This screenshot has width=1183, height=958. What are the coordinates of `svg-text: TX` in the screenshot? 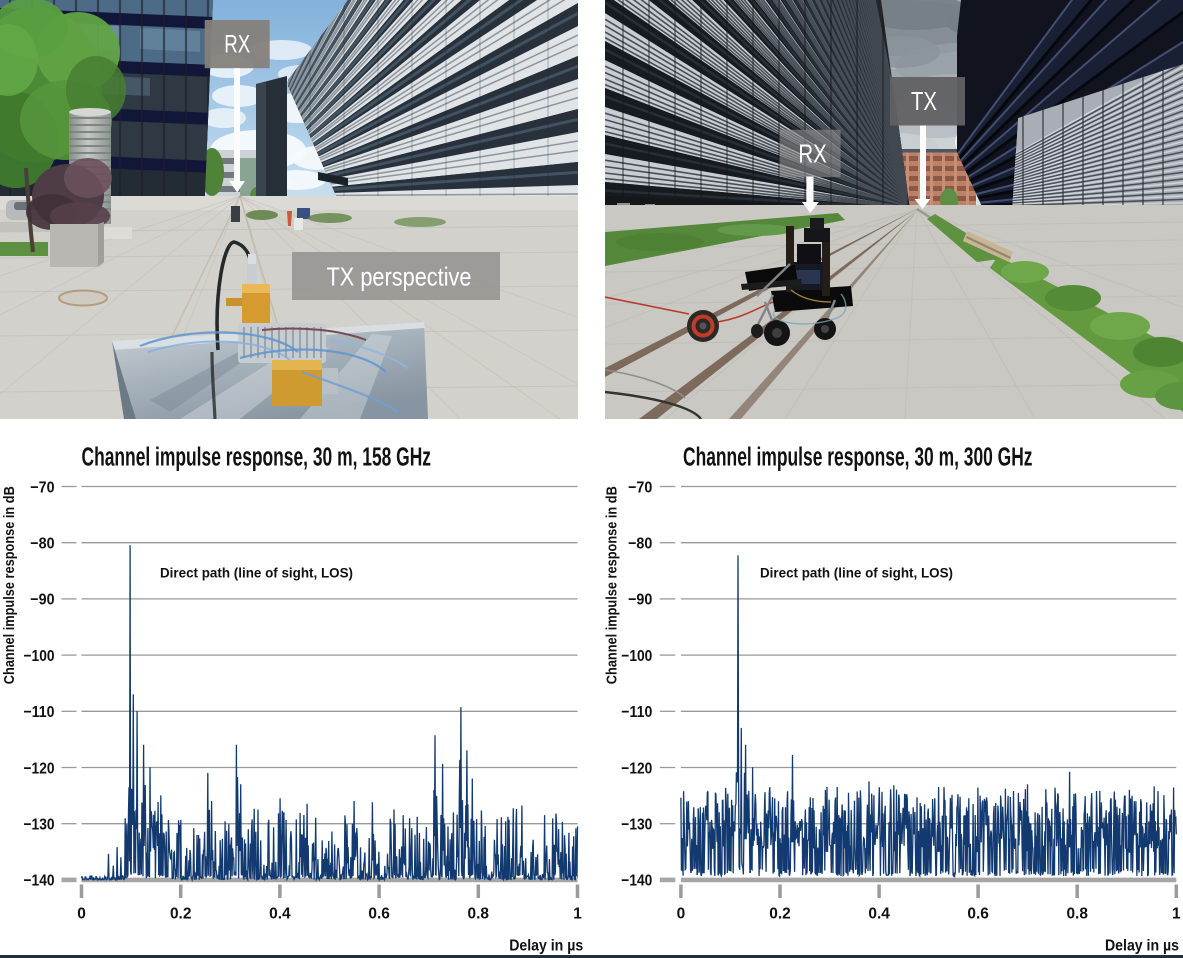 It's located at (924, 101).